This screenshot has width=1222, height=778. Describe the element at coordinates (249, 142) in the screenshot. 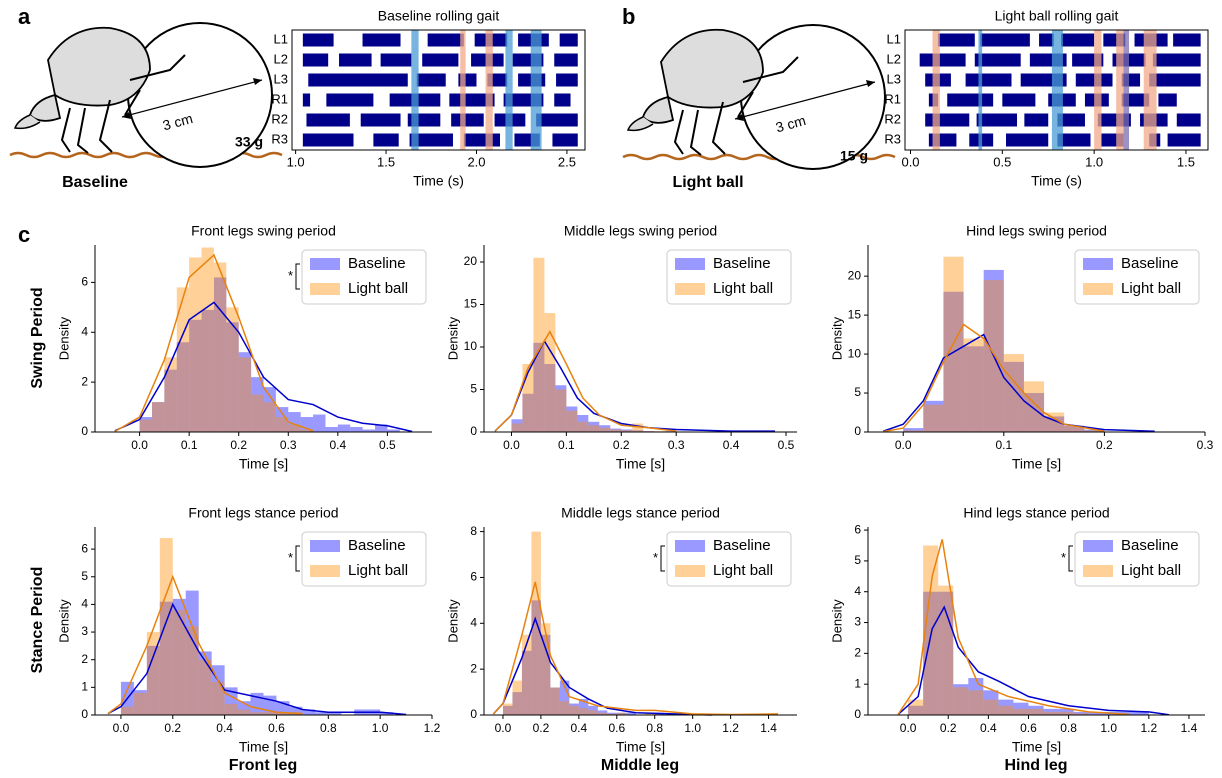

I see `mass-label: 33 g` at that location.